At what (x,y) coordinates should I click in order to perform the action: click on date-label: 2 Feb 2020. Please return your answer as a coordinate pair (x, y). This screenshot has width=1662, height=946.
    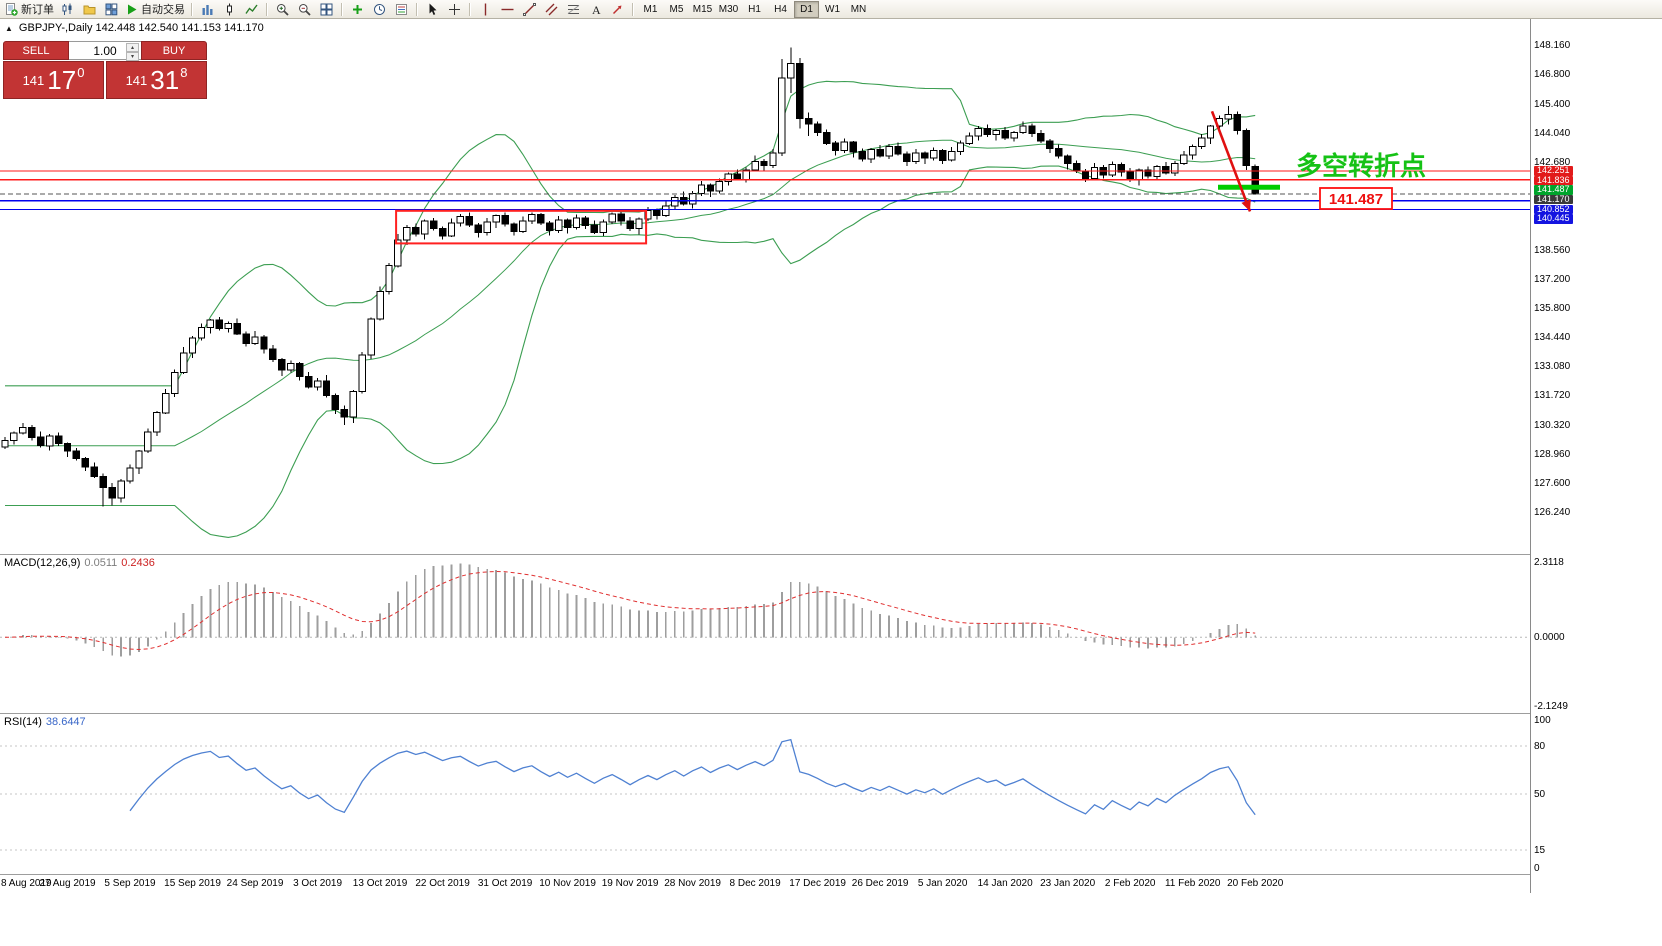
    Looking at the image, I should click on (1130, 883).